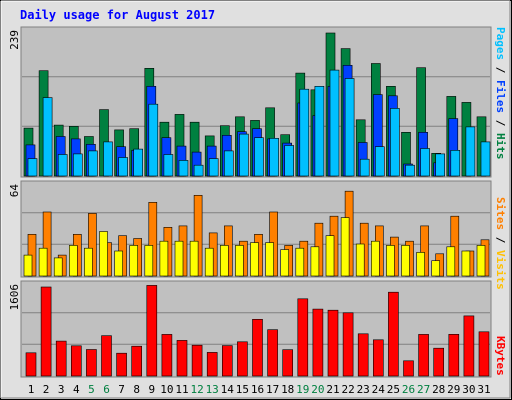 This screenshot has height=400, width=512. I want to click on x-tick-label: 9, so click(151, 389).